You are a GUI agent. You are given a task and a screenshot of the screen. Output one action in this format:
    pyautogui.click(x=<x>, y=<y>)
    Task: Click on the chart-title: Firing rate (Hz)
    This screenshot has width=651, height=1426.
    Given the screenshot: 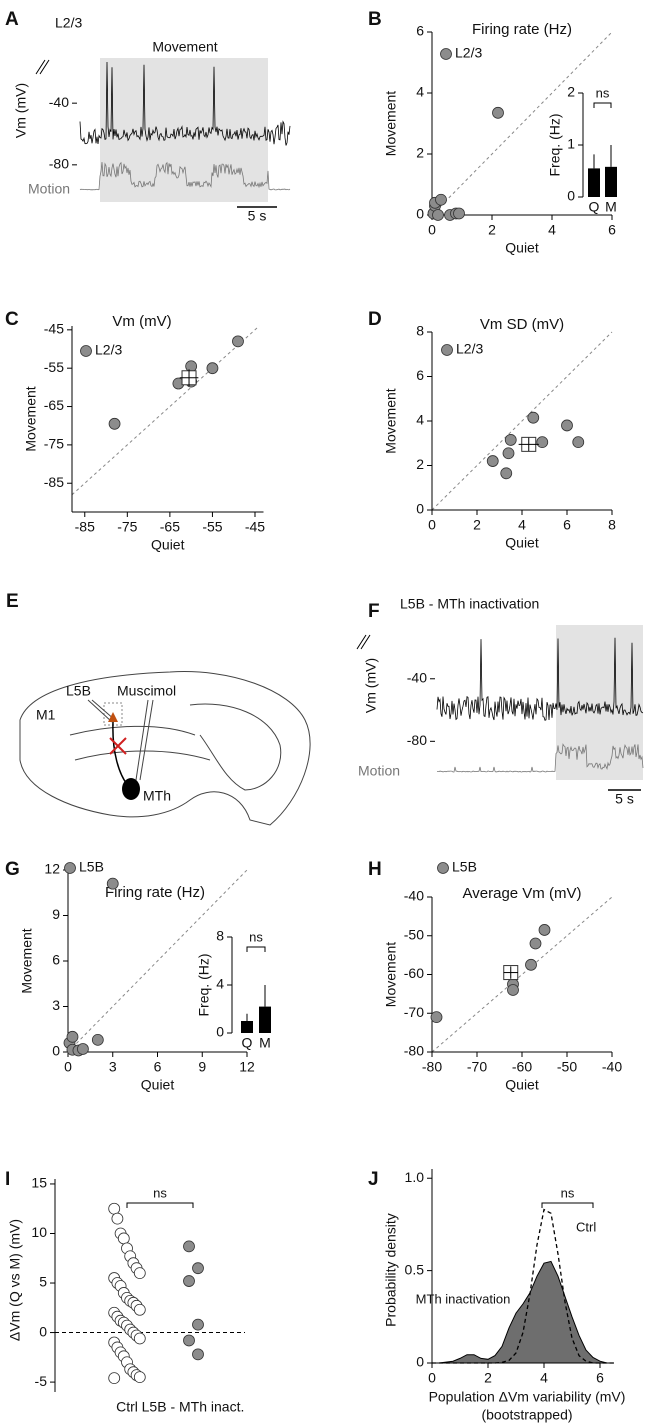 What is the action you would take?
    pyautogui.click(x=522, y=29)
    